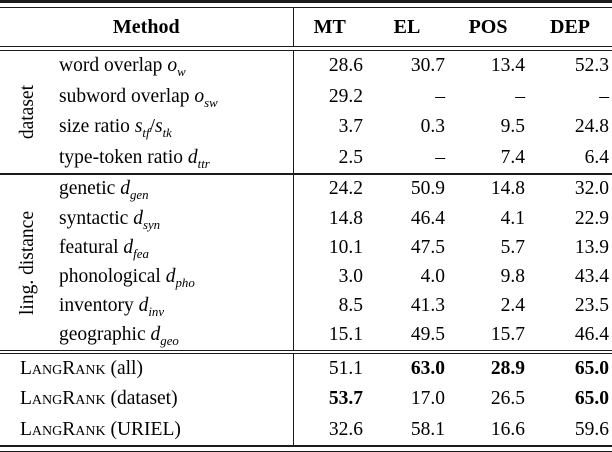 Image resolution: width=612 pixels, height=452 pixels. I want to click on table-row: subword overlap osw 29.2– – –, so click(306, 97).